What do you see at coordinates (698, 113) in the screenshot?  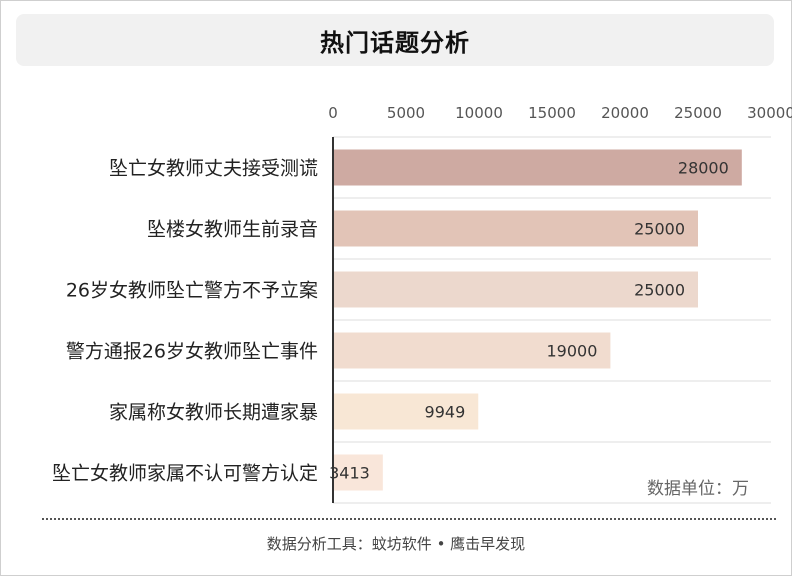 I see `x-tick-label: 25000` at bounding box center [698, 113].